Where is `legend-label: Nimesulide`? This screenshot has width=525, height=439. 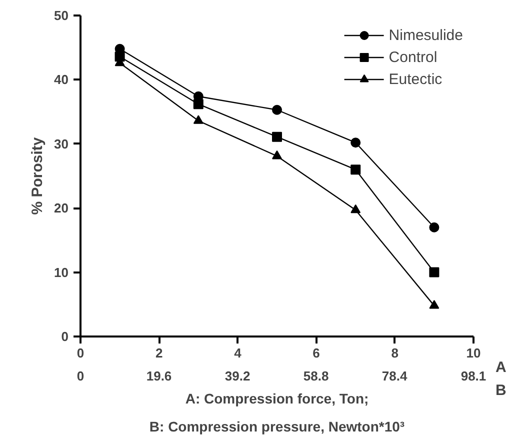
legend-label: Nimesulide is located at coordinates (425, 35).